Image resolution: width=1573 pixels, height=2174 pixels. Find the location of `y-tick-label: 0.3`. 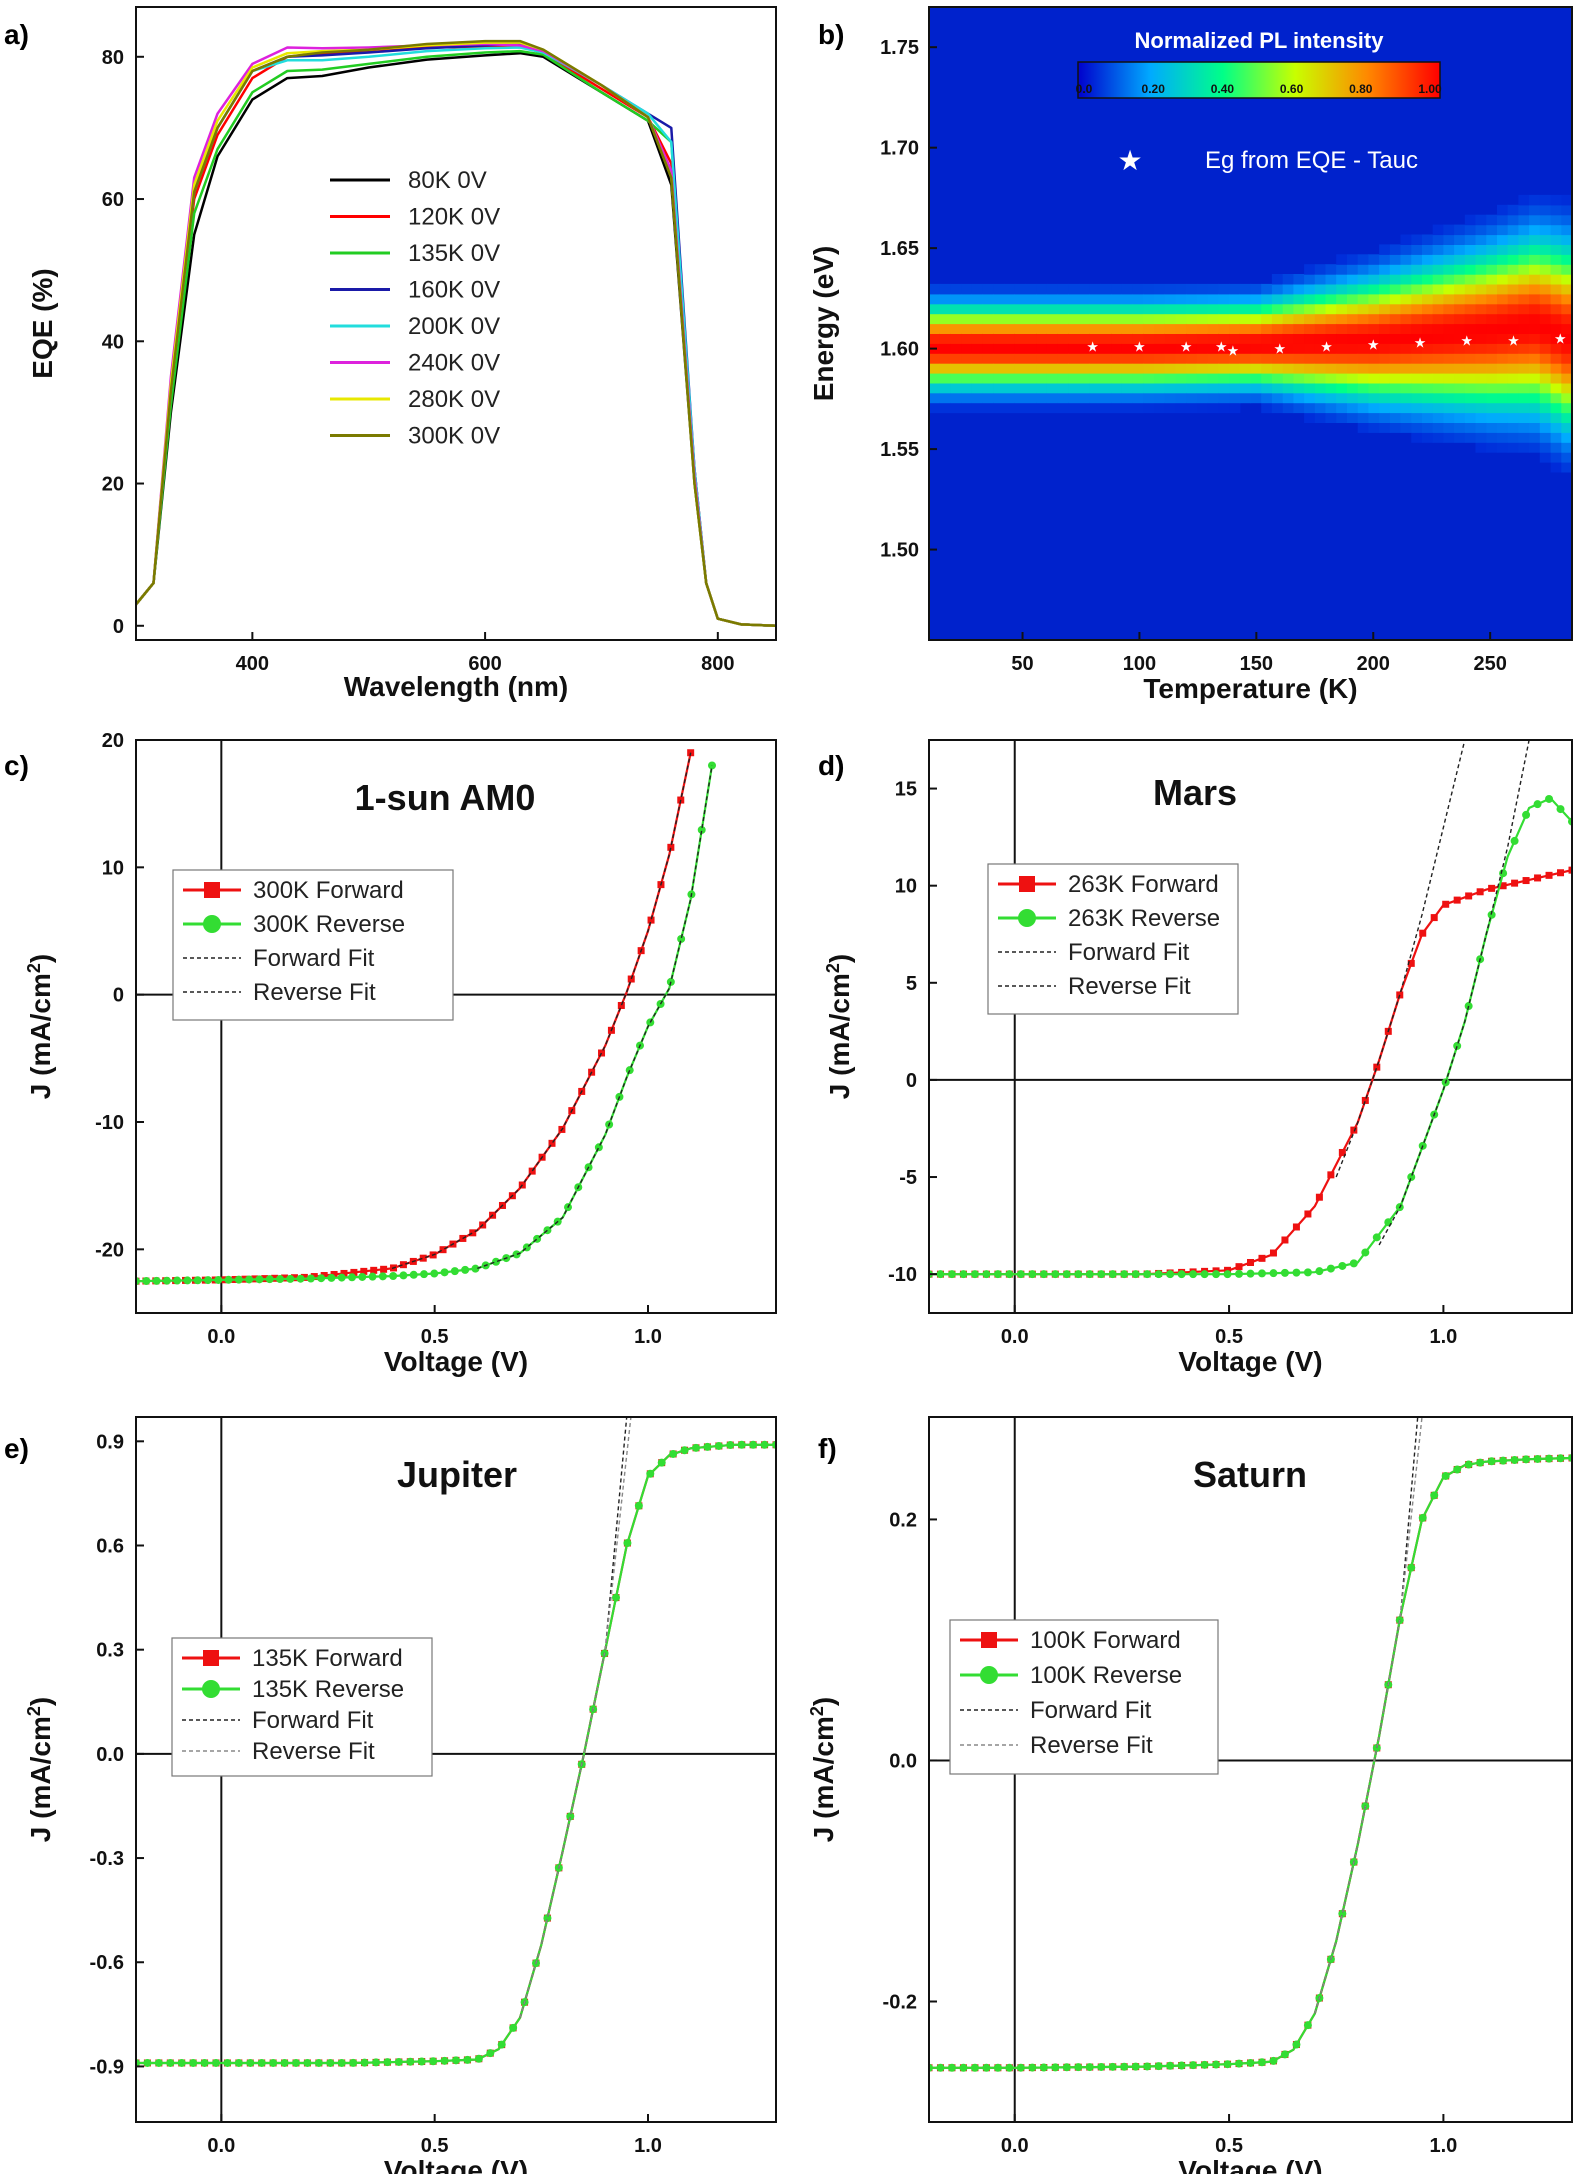

y-tick-label: 0.3 is located at coordinates (110, 1651).